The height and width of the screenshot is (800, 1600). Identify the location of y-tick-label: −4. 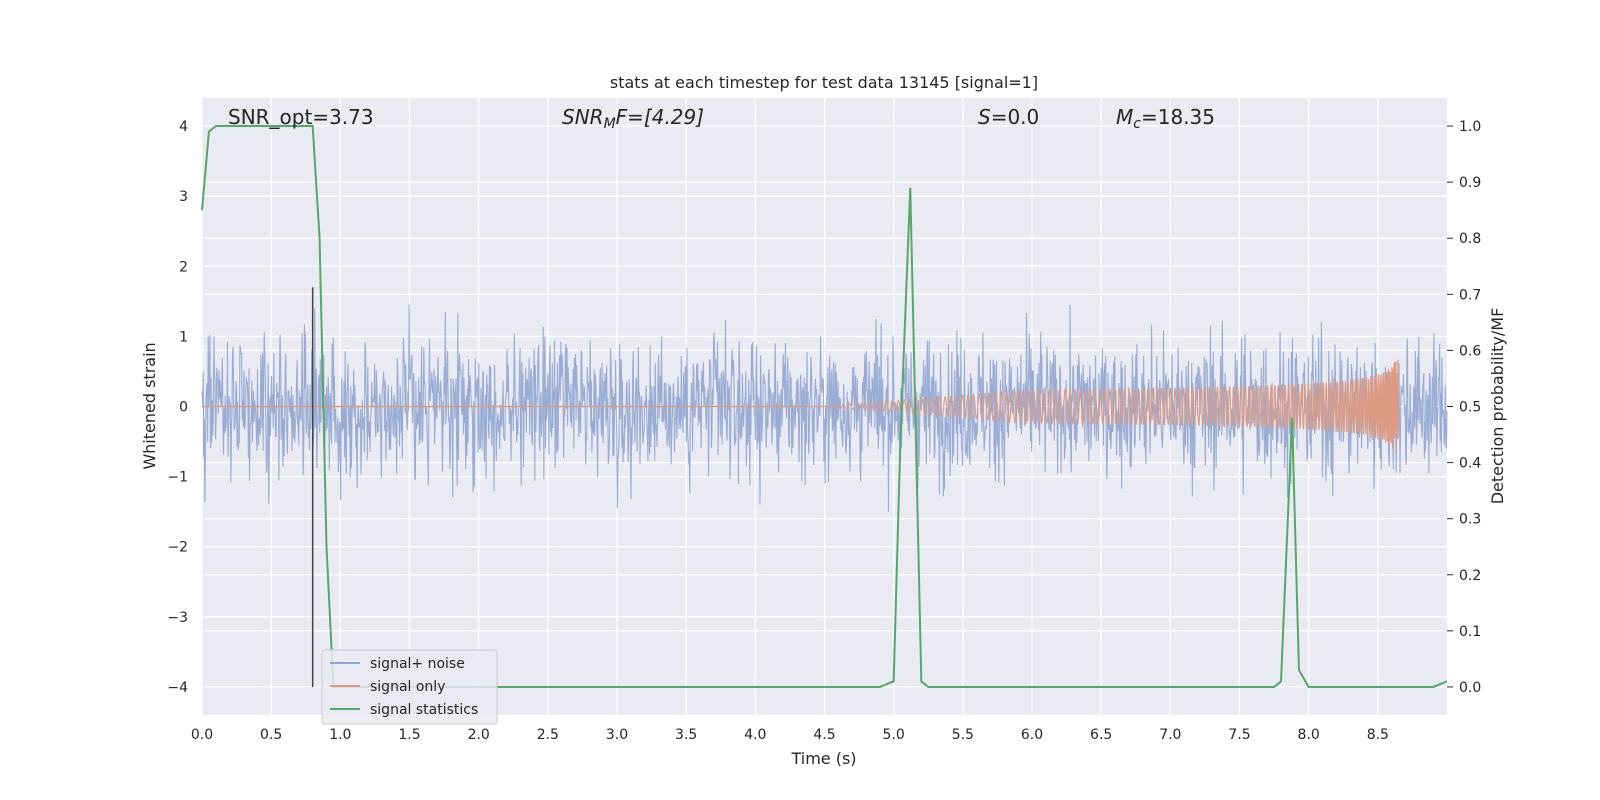
(177, 688).